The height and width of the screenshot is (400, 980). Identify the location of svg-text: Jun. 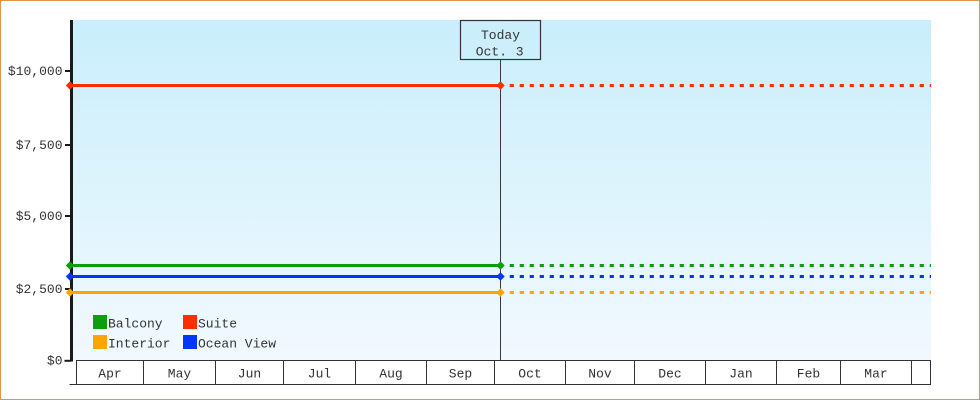
(249, 374).